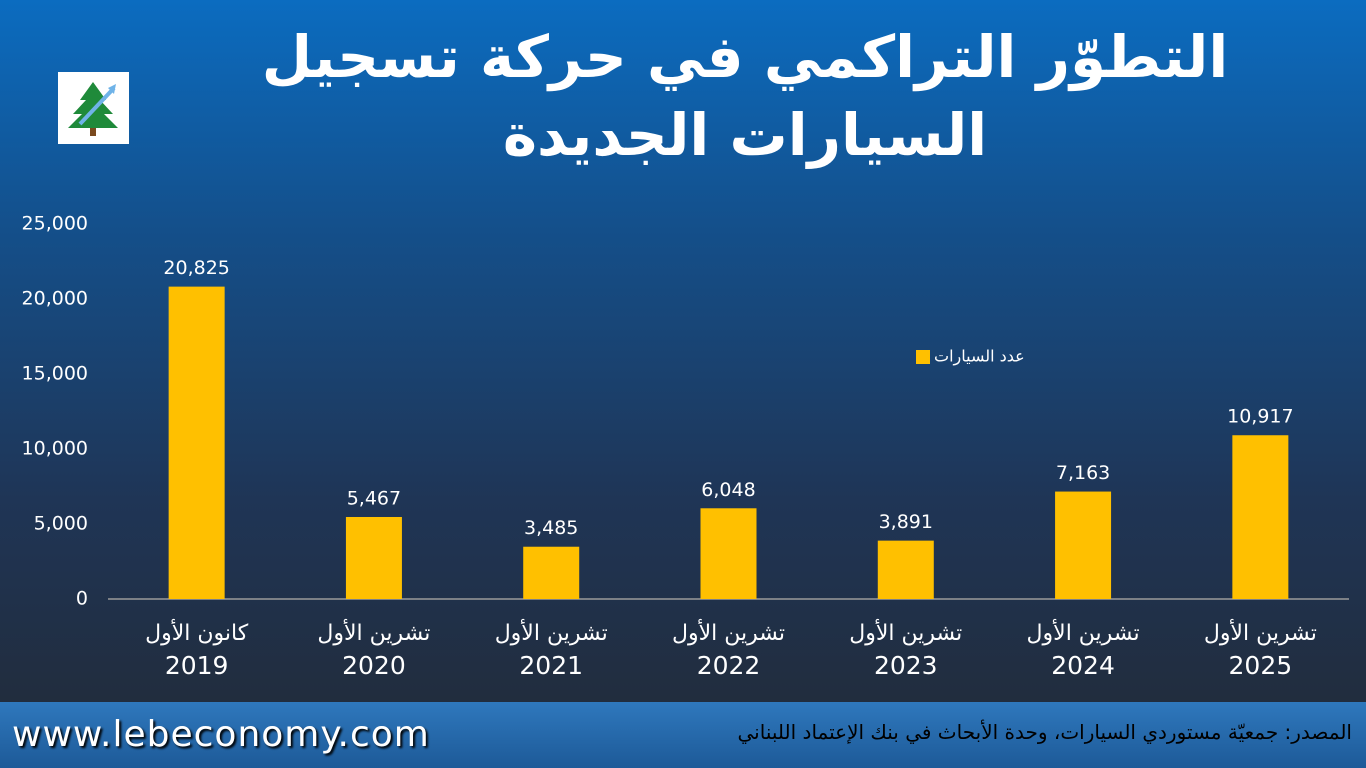 The image size is (1366, 768). Describe the element at coordinates (82, 599) in the screenshot. I see `y-tick-label: 0` at that location.